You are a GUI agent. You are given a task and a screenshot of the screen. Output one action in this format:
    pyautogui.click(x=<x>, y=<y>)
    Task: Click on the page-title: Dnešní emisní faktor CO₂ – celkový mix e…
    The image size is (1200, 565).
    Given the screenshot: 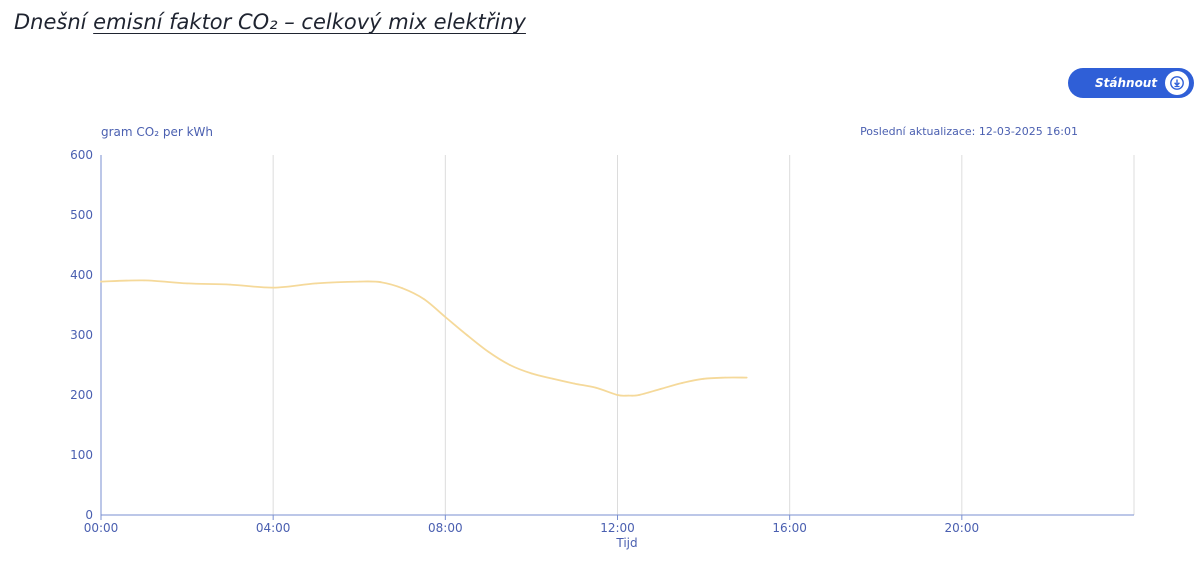 What is the action you would take?
    pyautogui.click(x=270, y=22)
    